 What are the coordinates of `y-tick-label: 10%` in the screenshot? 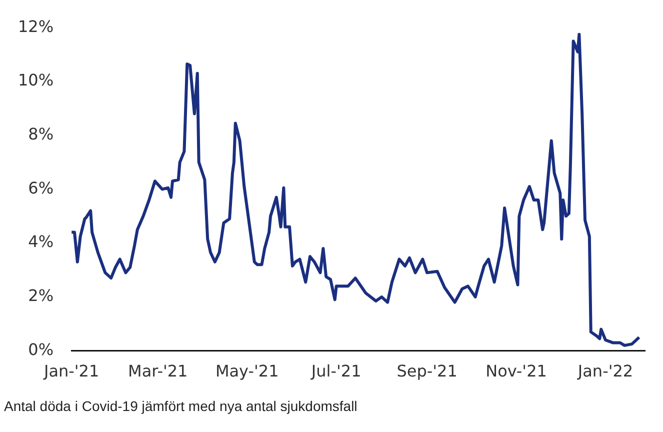 It's located at (36, 80).